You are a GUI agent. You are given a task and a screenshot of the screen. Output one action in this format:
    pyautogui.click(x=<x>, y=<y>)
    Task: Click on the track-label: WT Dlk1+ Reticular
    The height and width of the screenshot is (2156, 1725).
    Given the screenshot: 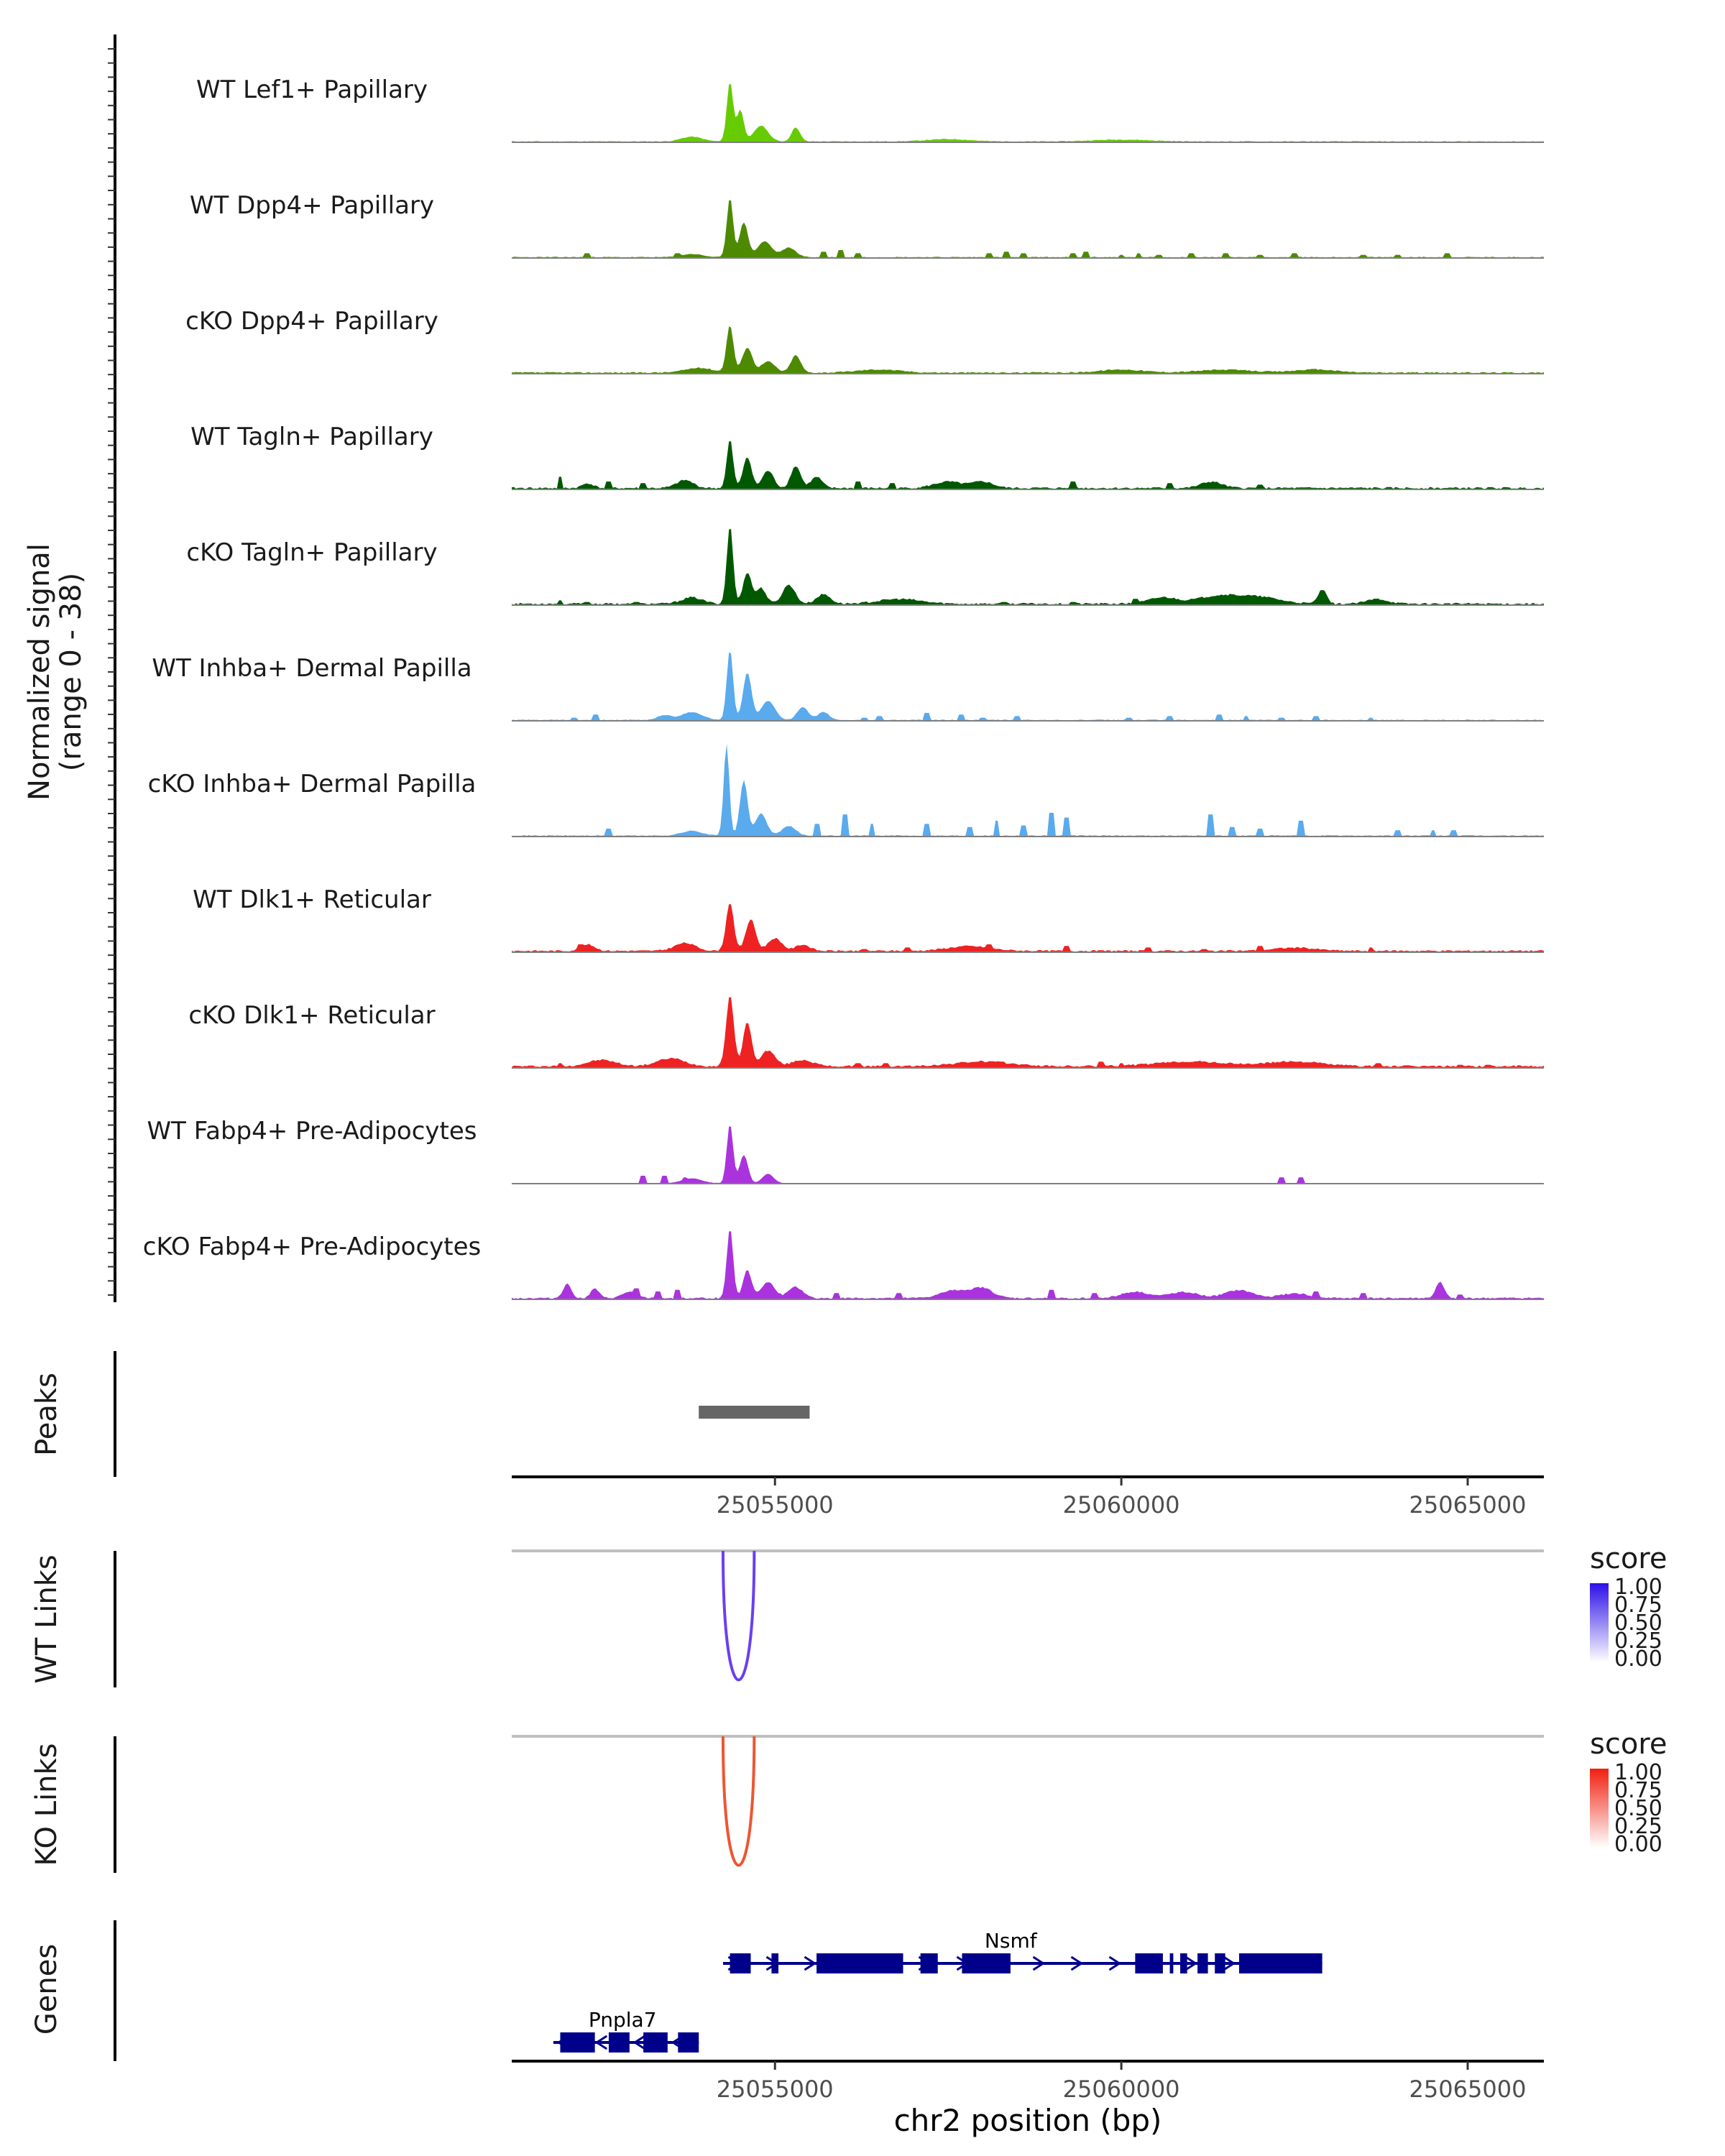 What is the action you would take?
    pyautogui.click(x=312, y=900)
    